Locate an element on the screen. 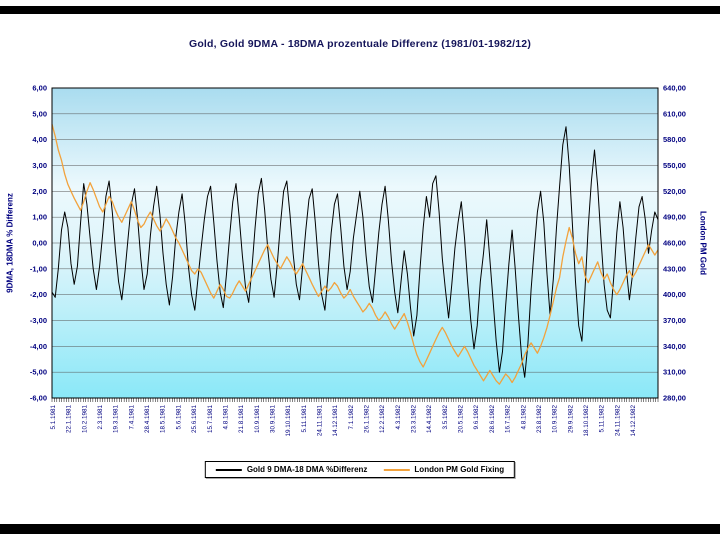  x-axis-label: 19.10.1981 is located at coordinates (288, 421).